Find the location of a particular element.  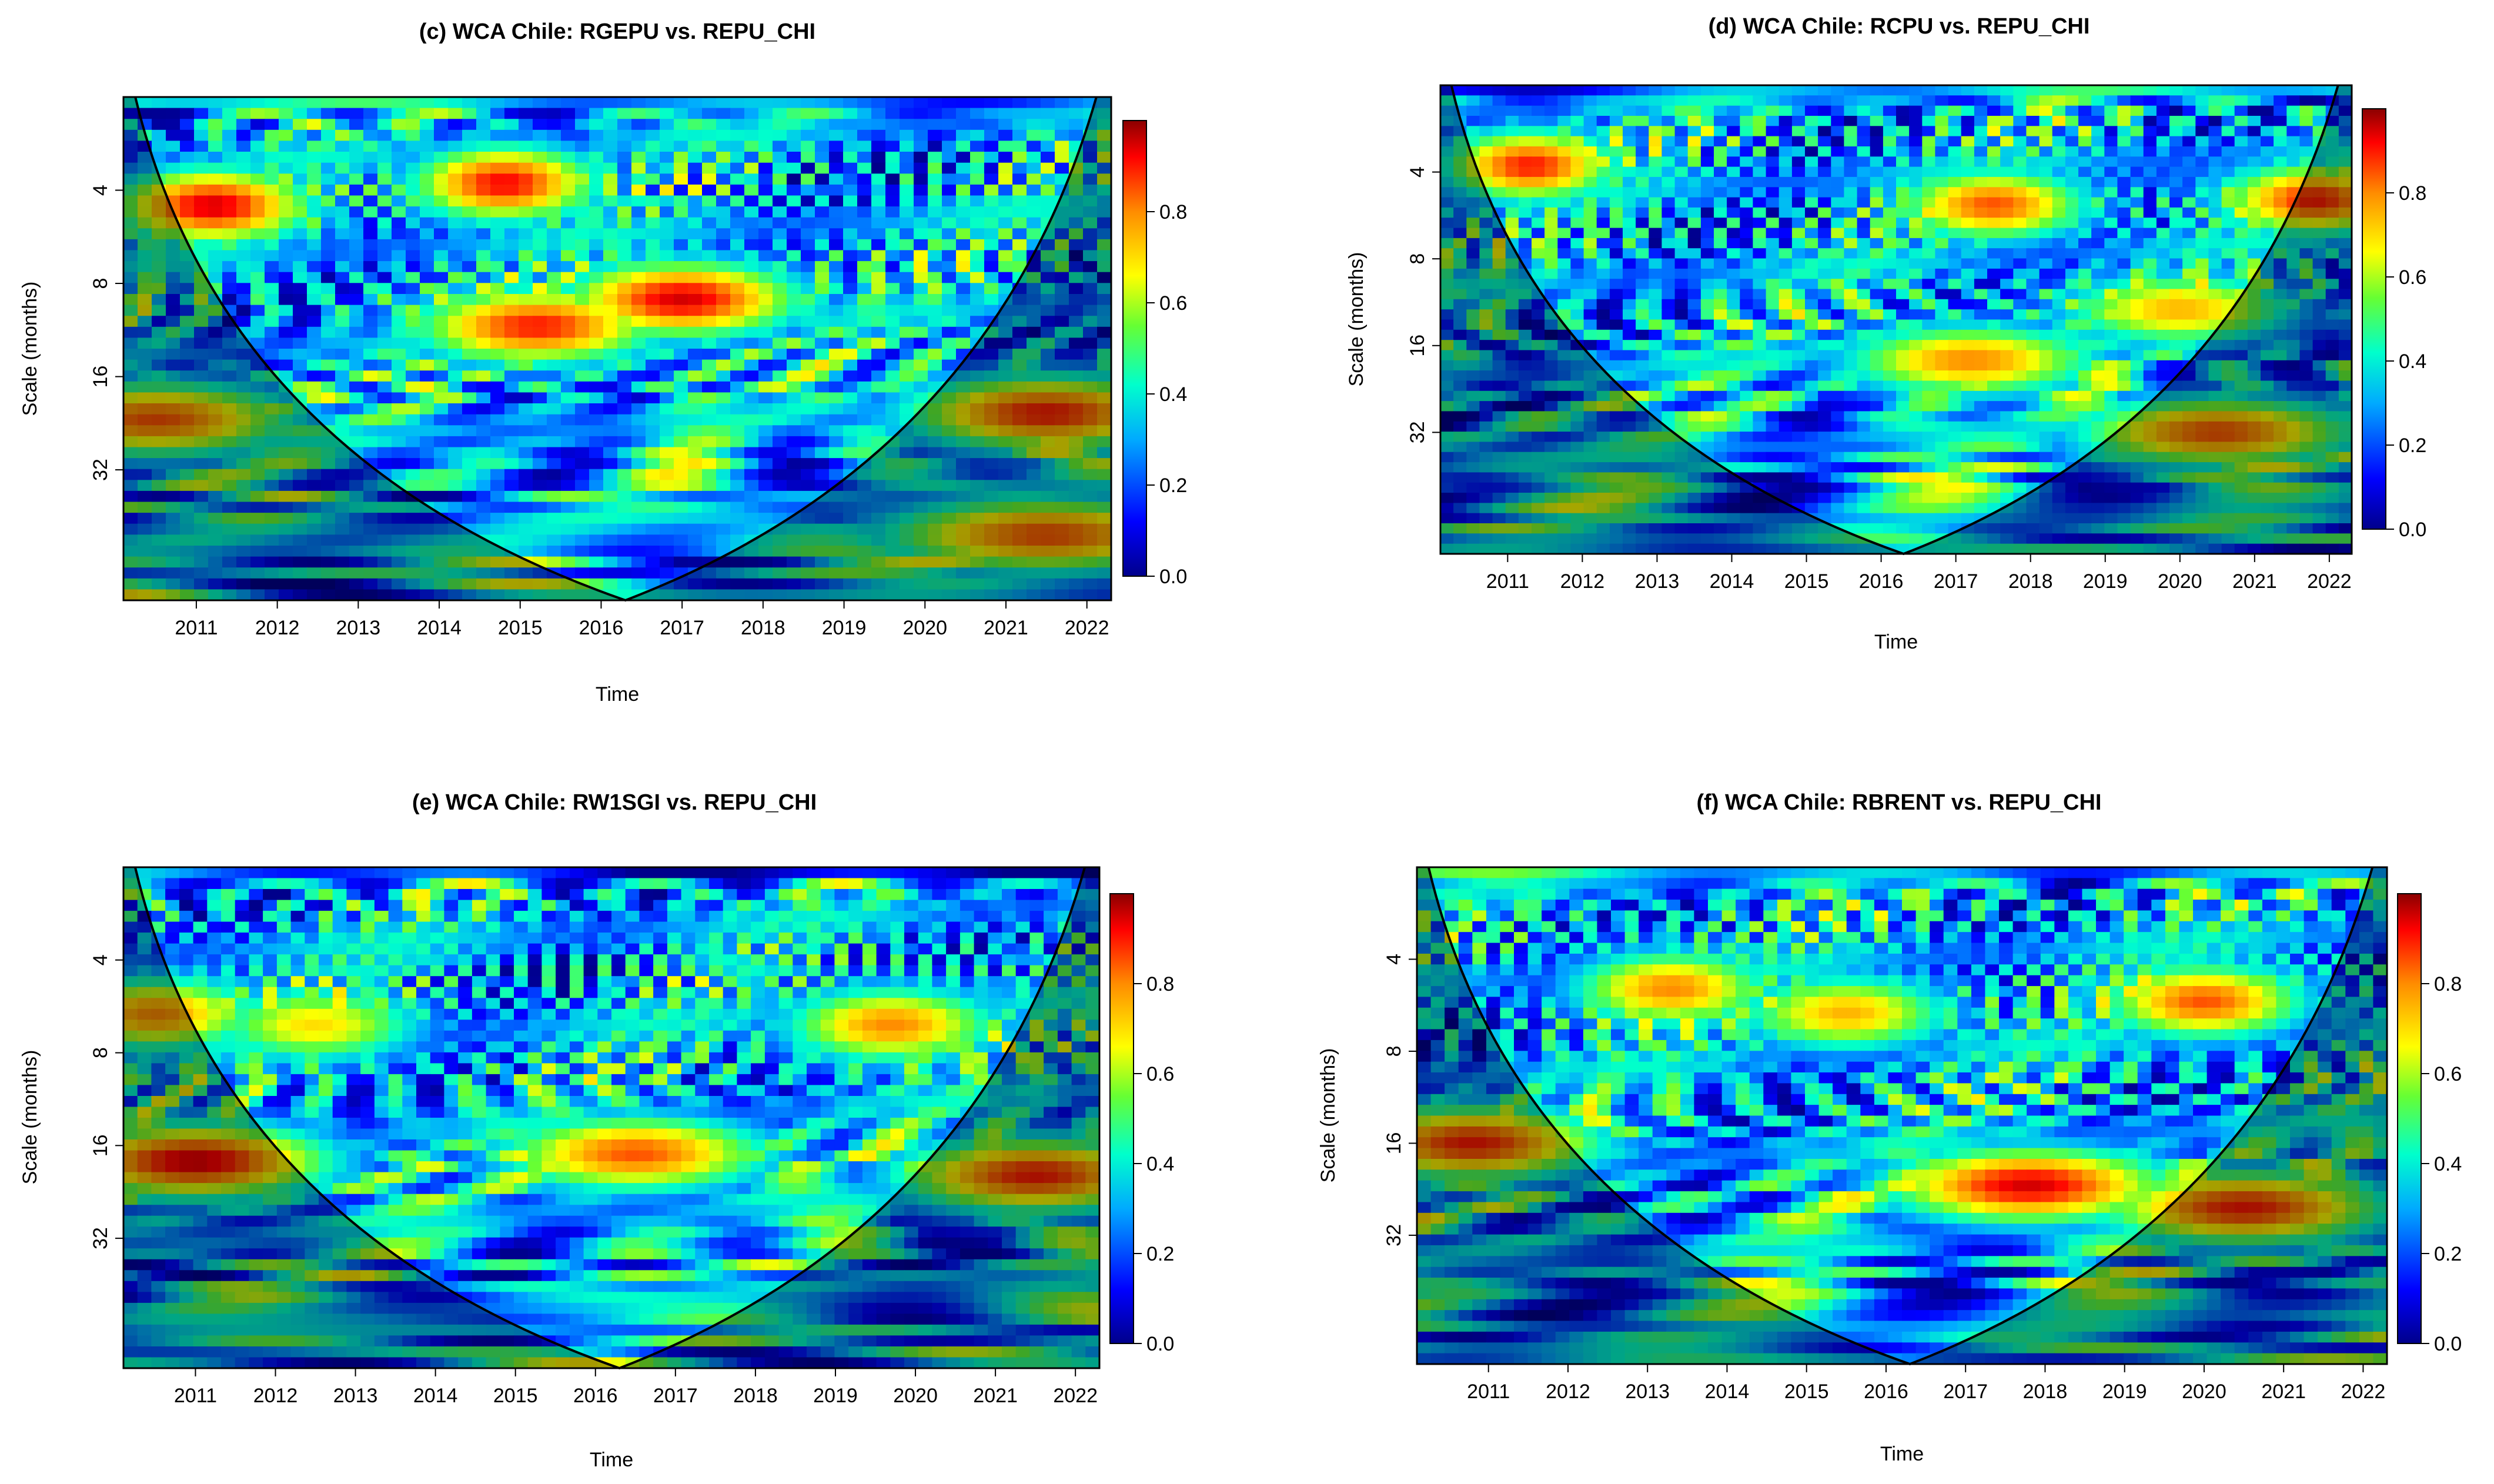

colorbar-tick-label: 0.6 is located at coordinates (1173, 303).